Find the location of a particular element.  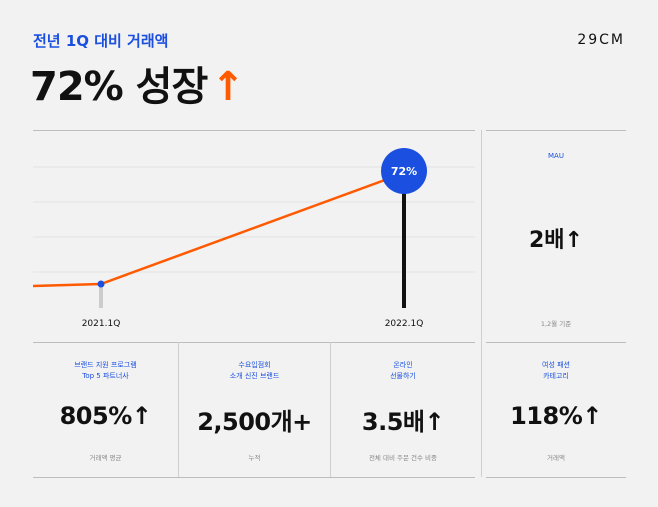

series-line is located at coordinates (252, 228).